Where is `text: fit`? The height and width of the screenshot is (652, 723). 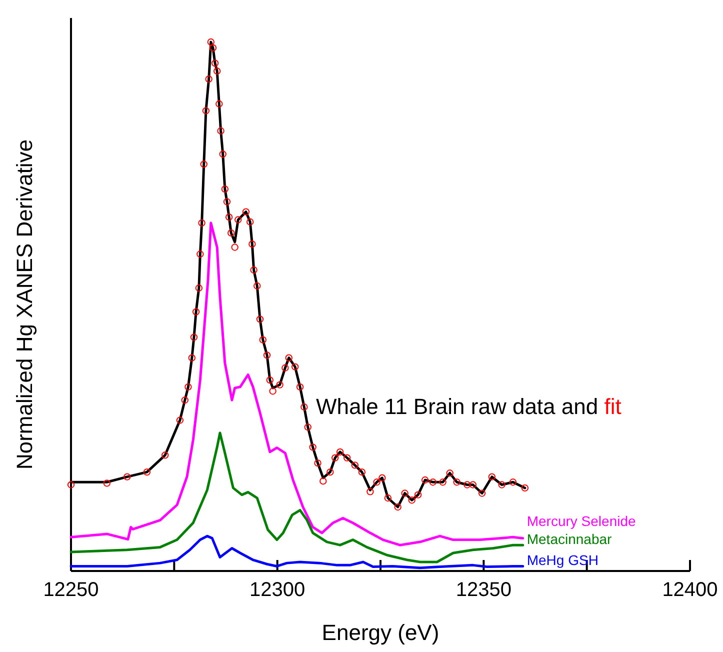 text: fit is located at coordinates (610, 406).